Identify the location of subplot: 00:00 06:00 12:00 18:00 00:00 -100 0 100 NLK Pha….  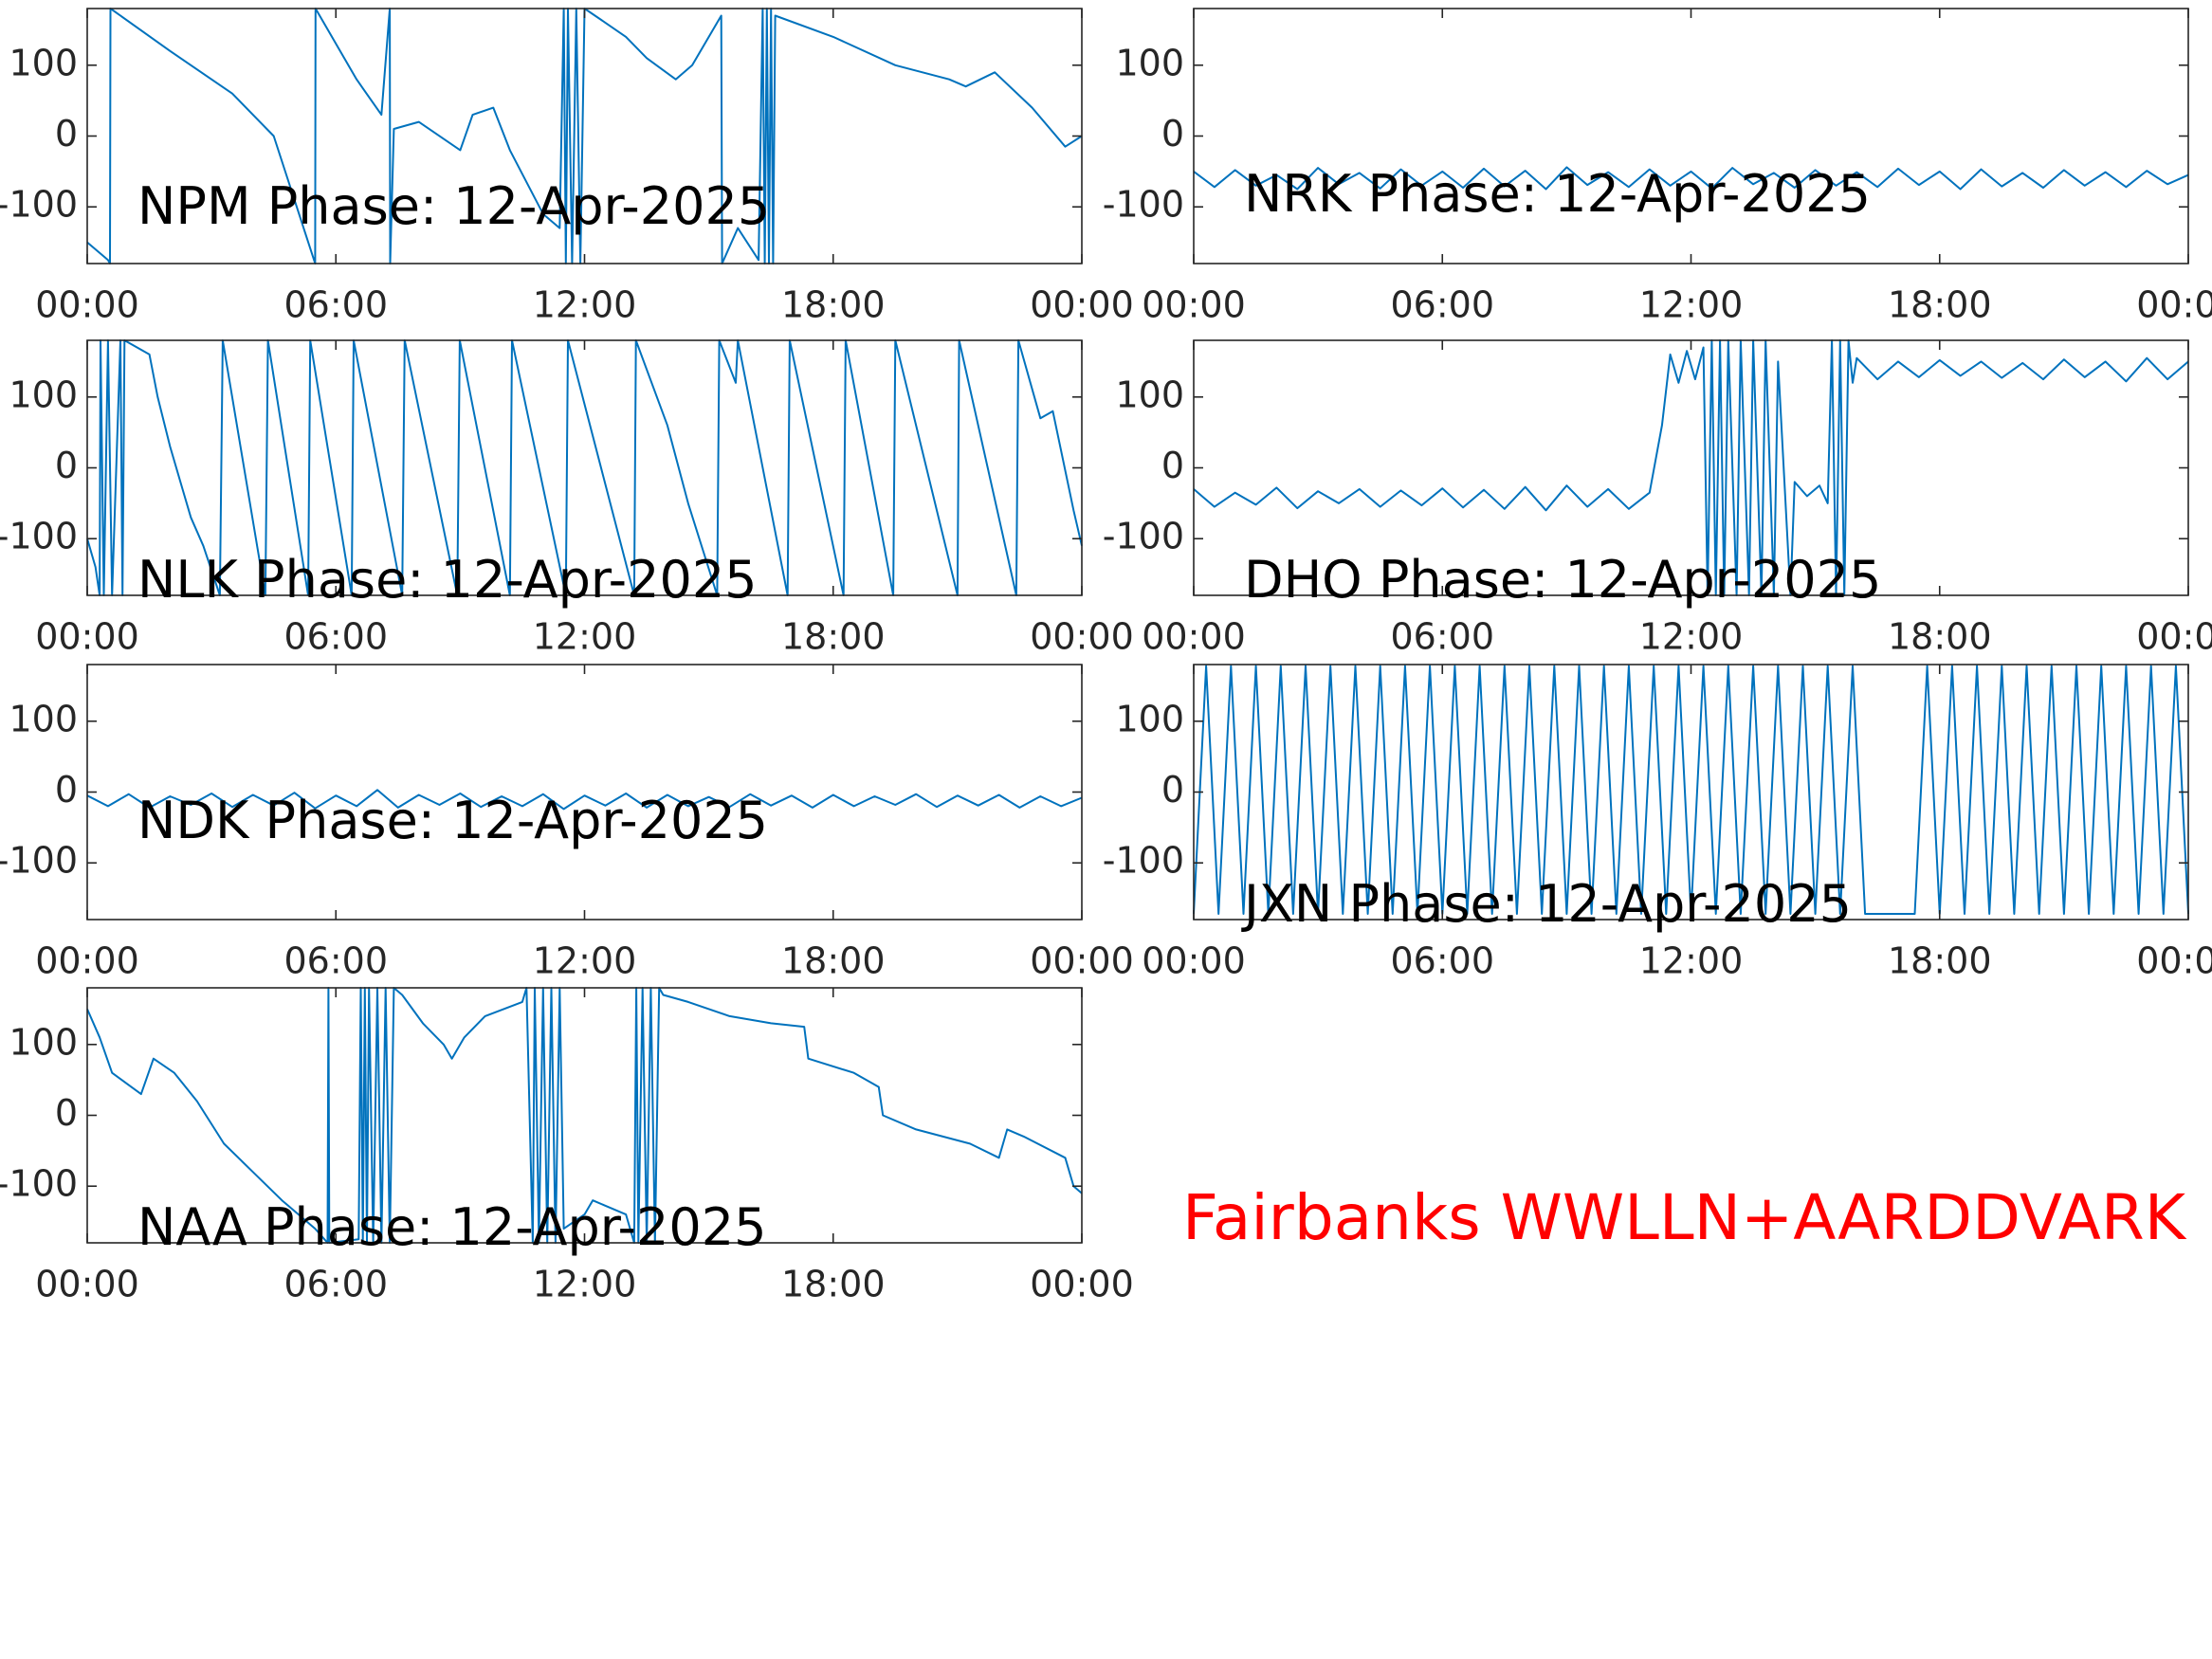
(567, 498).